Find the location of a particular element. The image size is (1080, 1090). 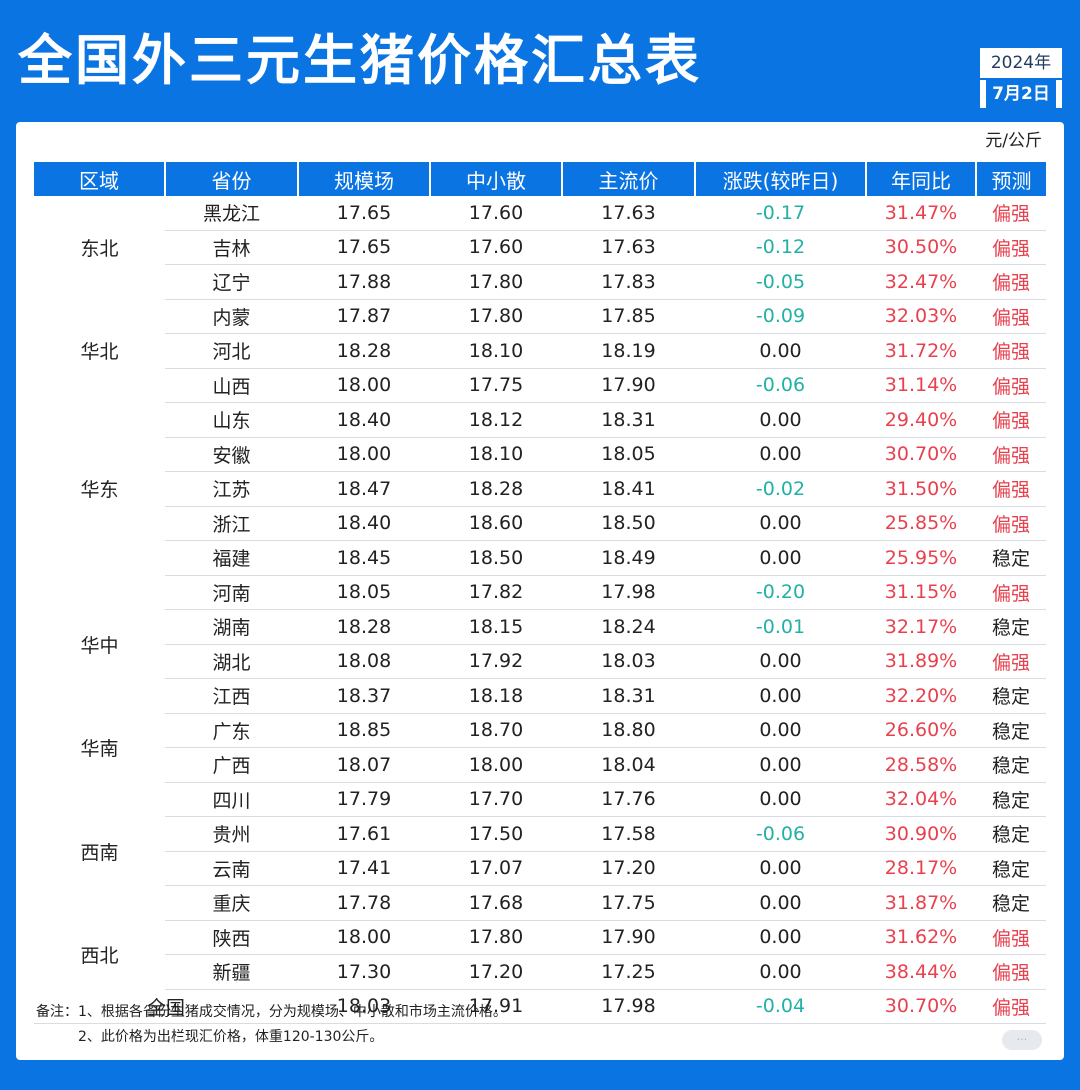

province-cell: 湖南 is located at coordinates (231, 627).